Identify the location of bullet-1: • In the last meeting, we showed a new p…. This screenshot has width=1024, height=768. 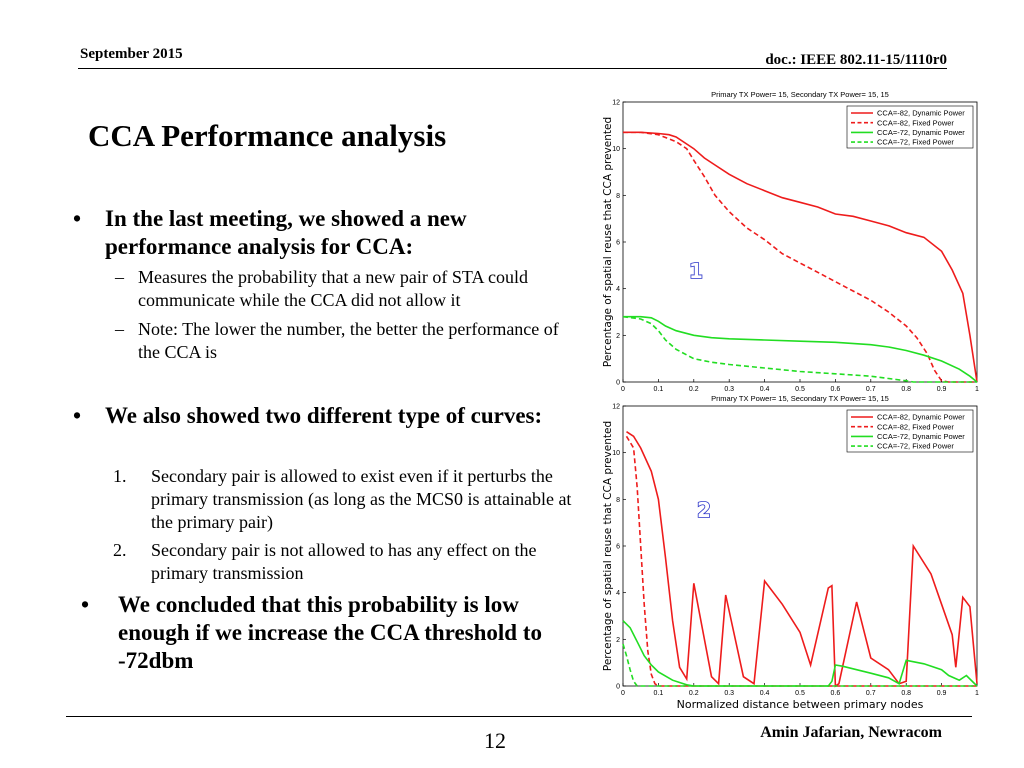
(308, 235).